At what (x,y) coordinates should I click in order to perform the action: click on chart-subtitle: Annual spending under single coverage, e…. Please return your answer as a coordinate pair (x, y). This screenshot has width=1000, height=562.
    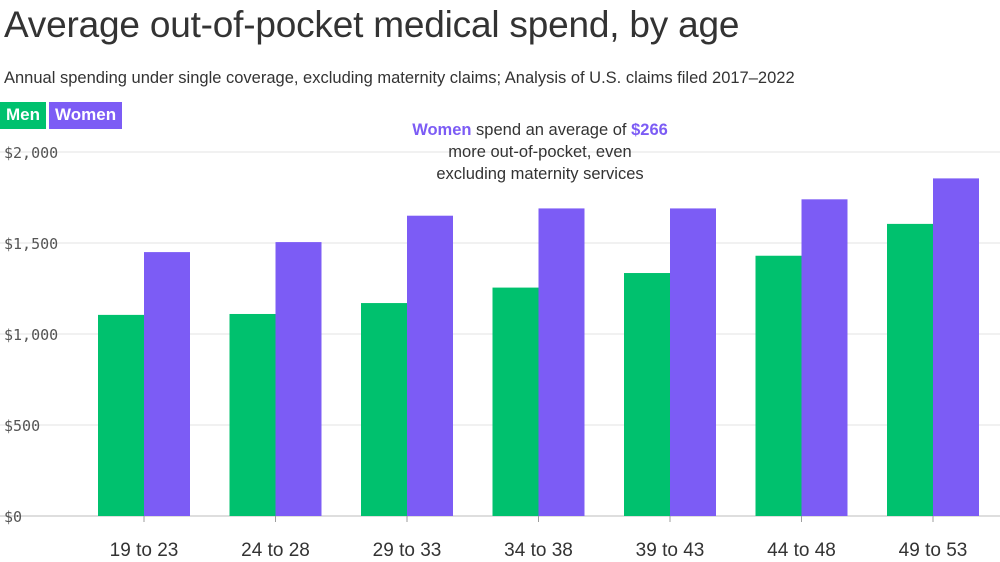
    Looking at the image, I should click on (399, 78).